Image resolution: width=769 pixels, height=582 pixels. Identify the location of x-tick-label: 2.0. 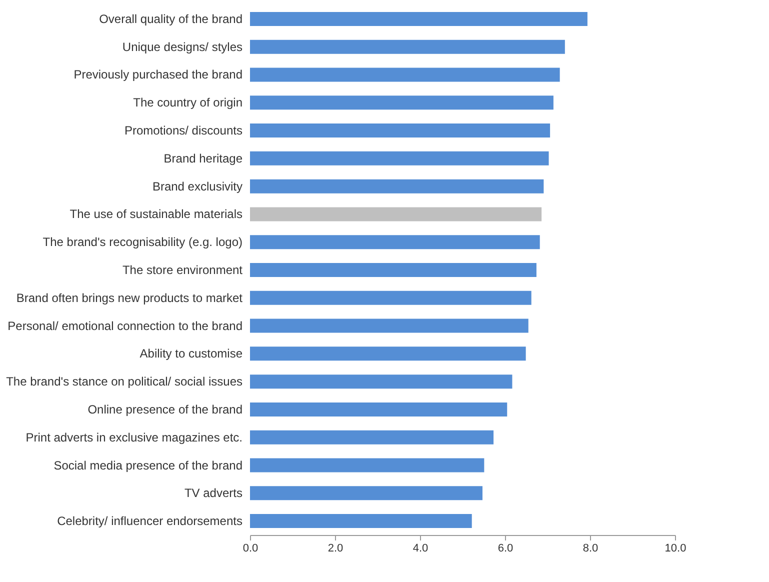
(336, 548).